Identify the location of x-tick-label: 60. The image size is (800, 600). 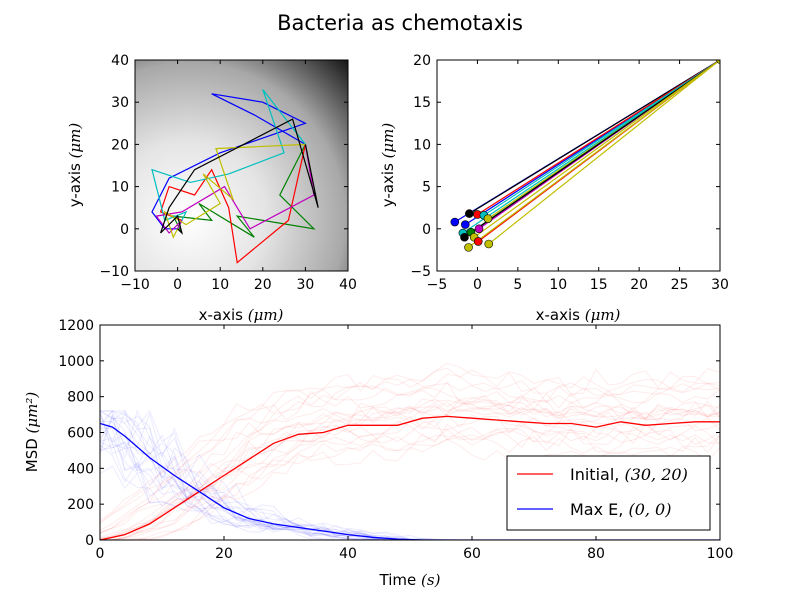
(472, 554).